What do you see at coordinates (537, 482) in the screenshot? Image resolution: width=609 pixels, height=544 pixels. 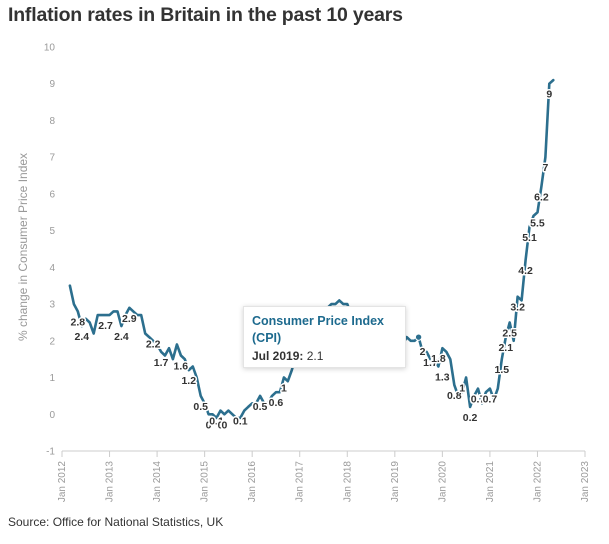 I see `x-tick-label: Jan 2022` at bounding box center [537, 482].